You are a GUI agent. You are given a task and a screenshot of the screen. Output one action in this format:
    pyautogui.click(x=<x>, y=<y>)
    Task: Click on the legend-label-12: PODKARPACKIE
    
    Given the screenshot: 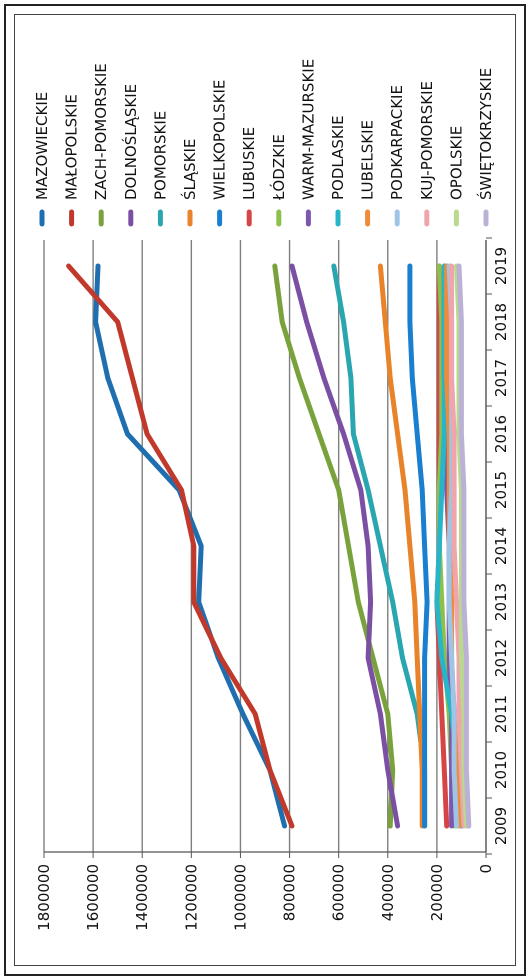 What is the action you would take?
    pyautogui.click(x=397, y=142)
    